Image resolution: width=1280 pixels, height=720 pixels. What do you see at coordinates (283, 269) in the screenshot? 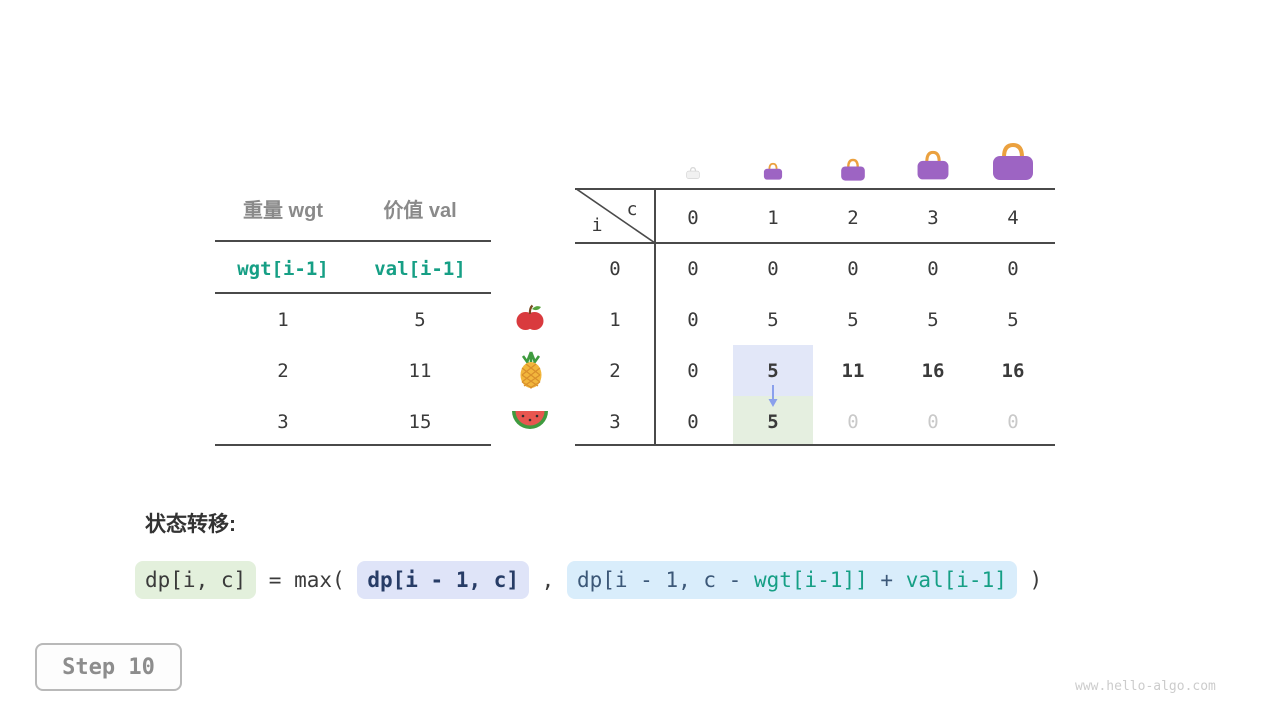
I see `weights-var-wgt: wgt[i-1]` at bounding box center [283, 269].